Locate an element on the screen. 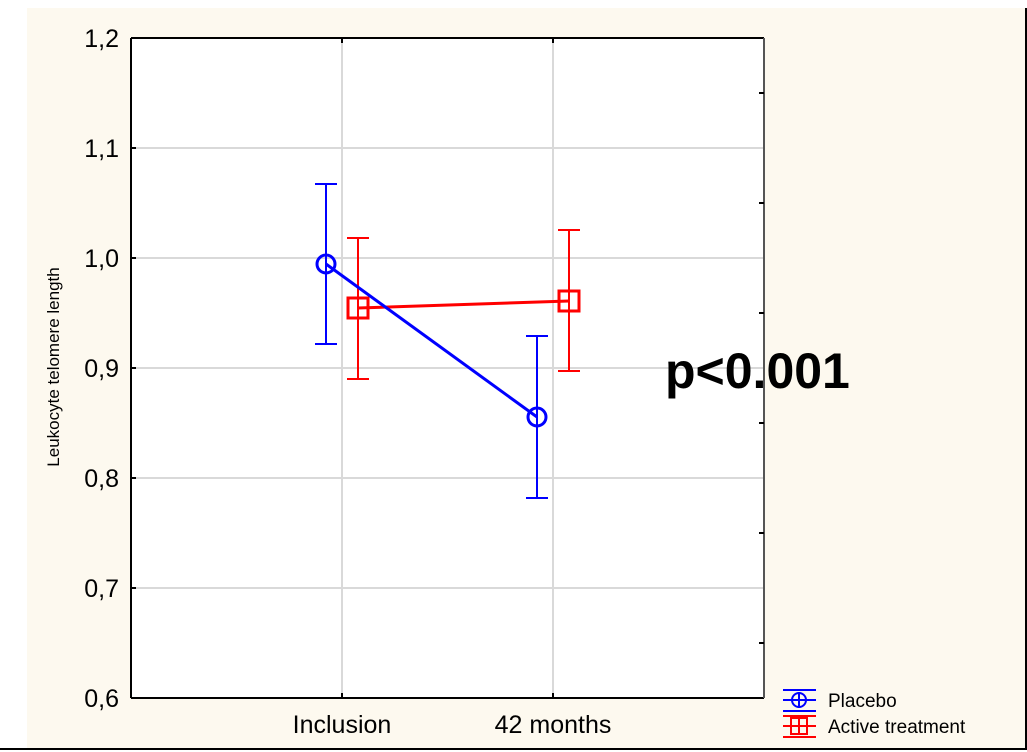  y-tick-label: 0,7 is located at coordinates (101, 589).